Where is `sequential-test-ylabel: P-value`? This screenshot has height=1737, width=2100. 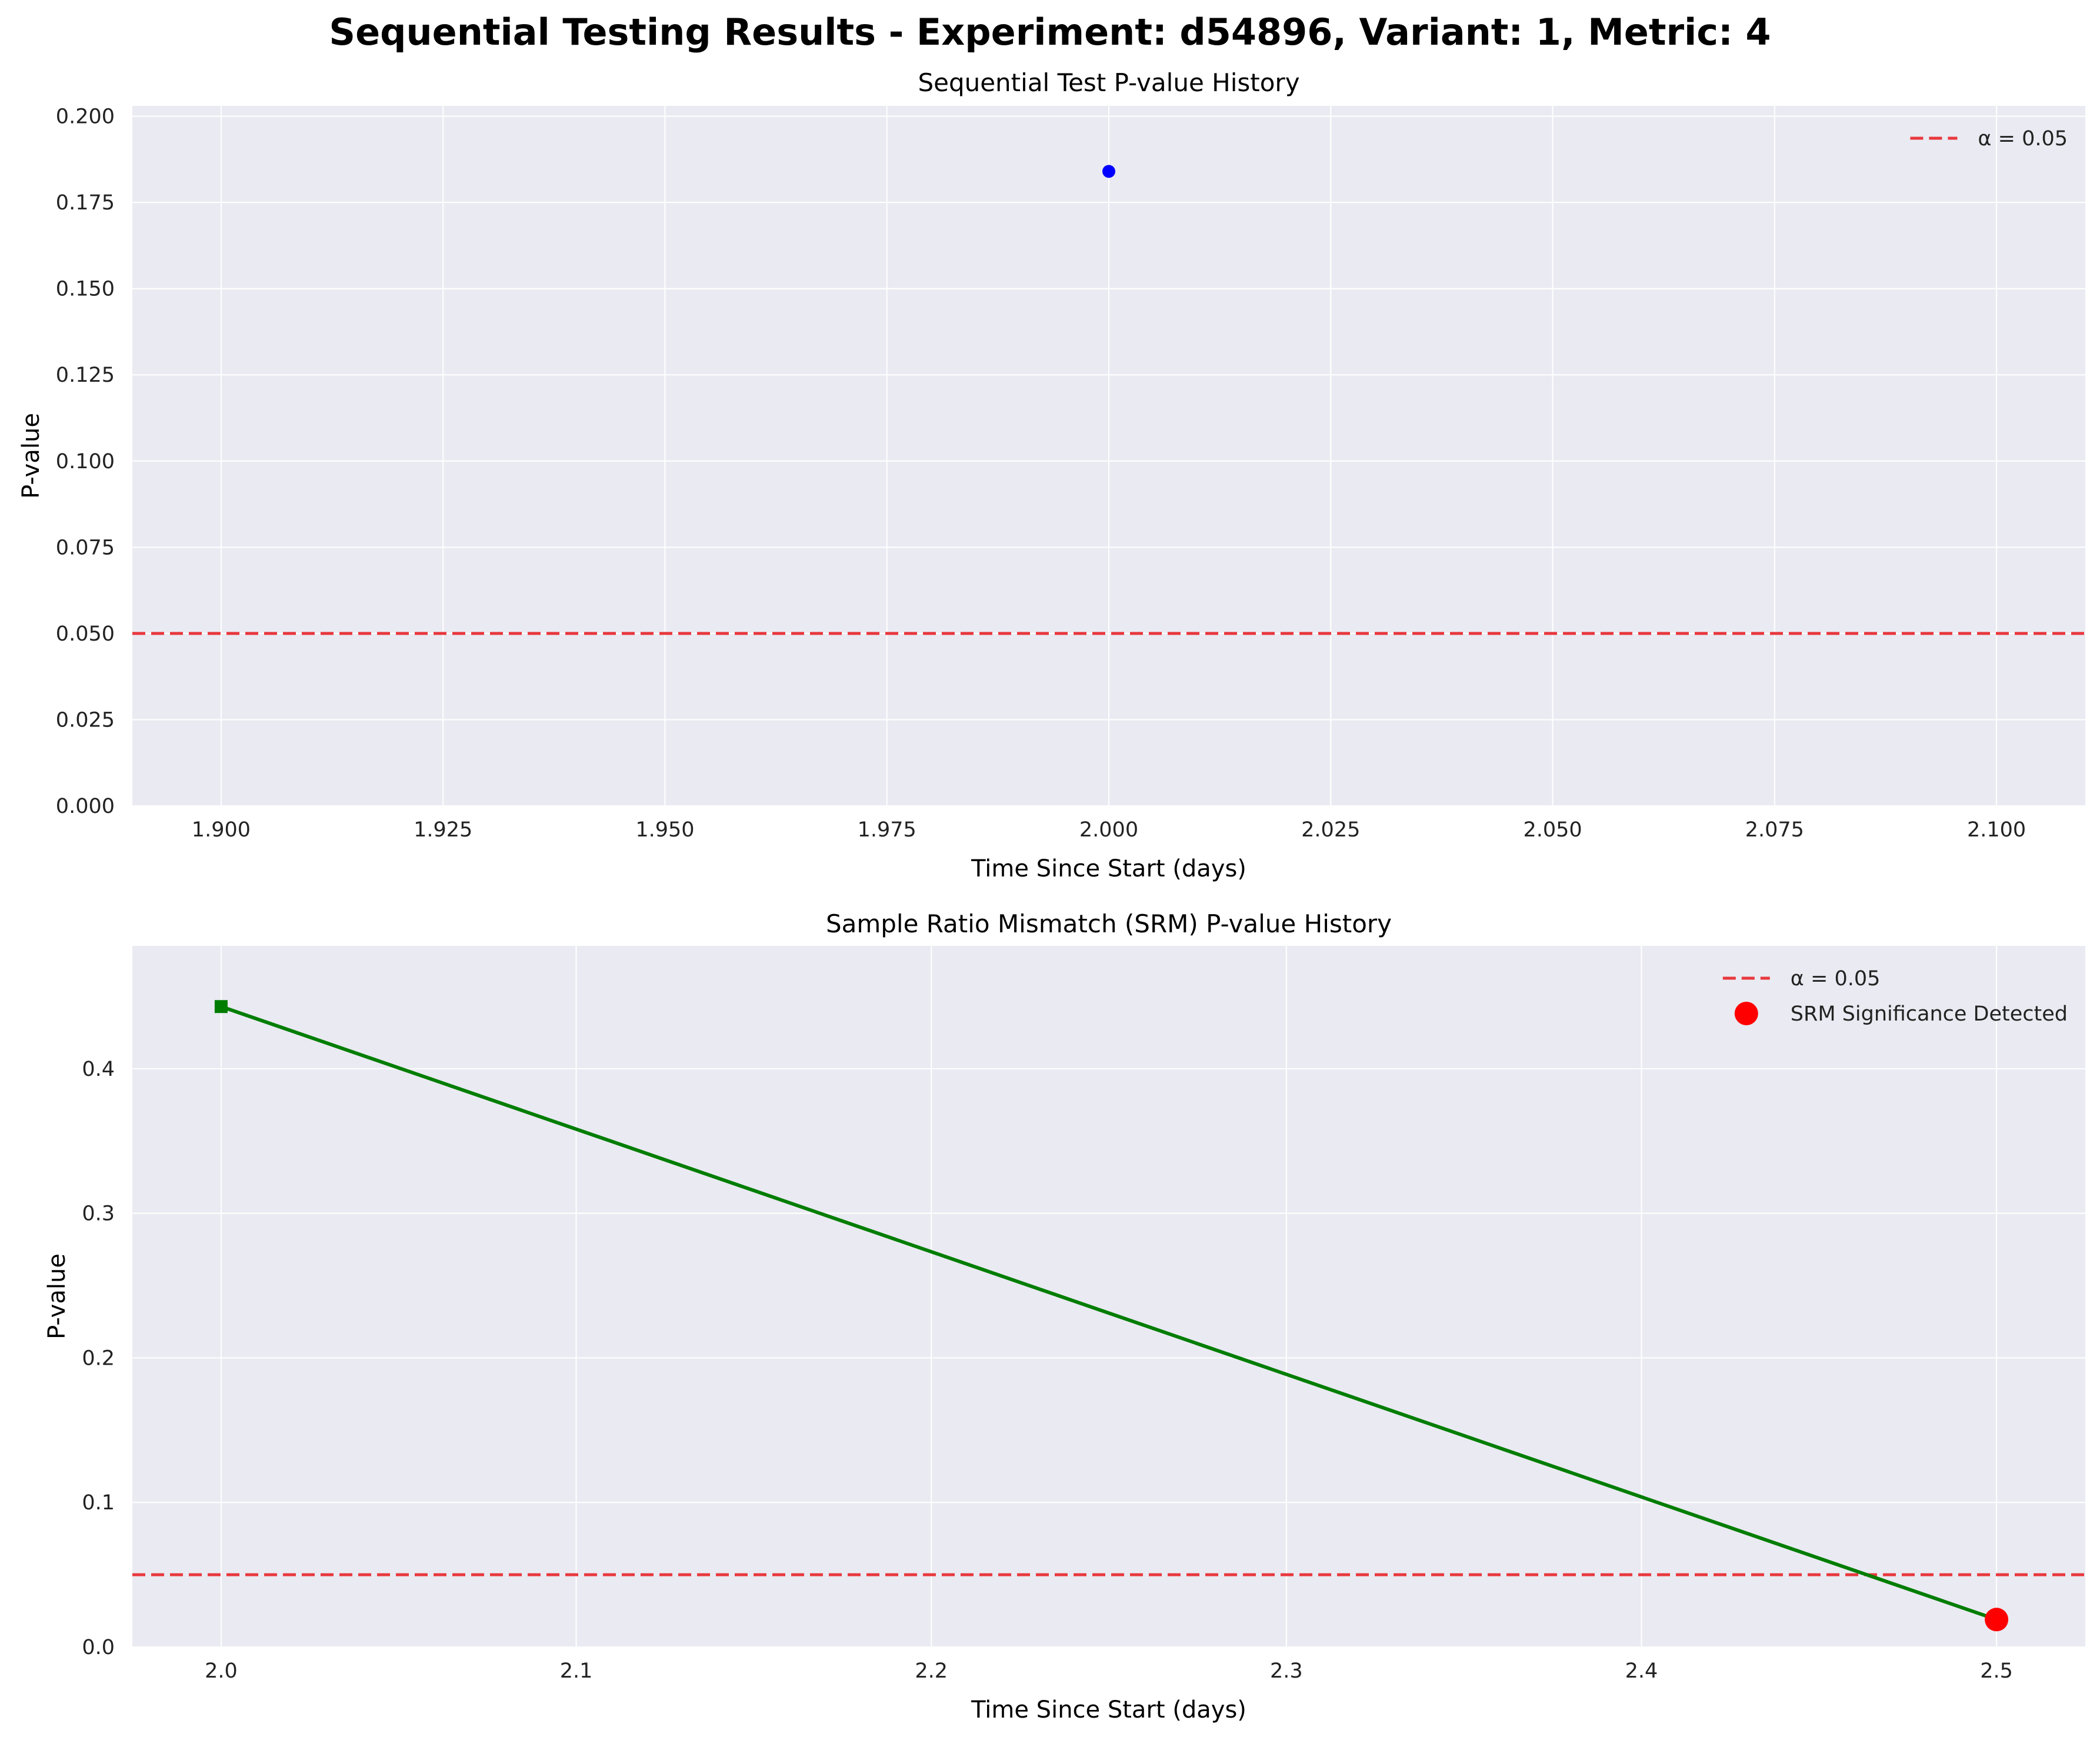 sequential-test-ylabel: P-value is located at coordinates (31, 456).